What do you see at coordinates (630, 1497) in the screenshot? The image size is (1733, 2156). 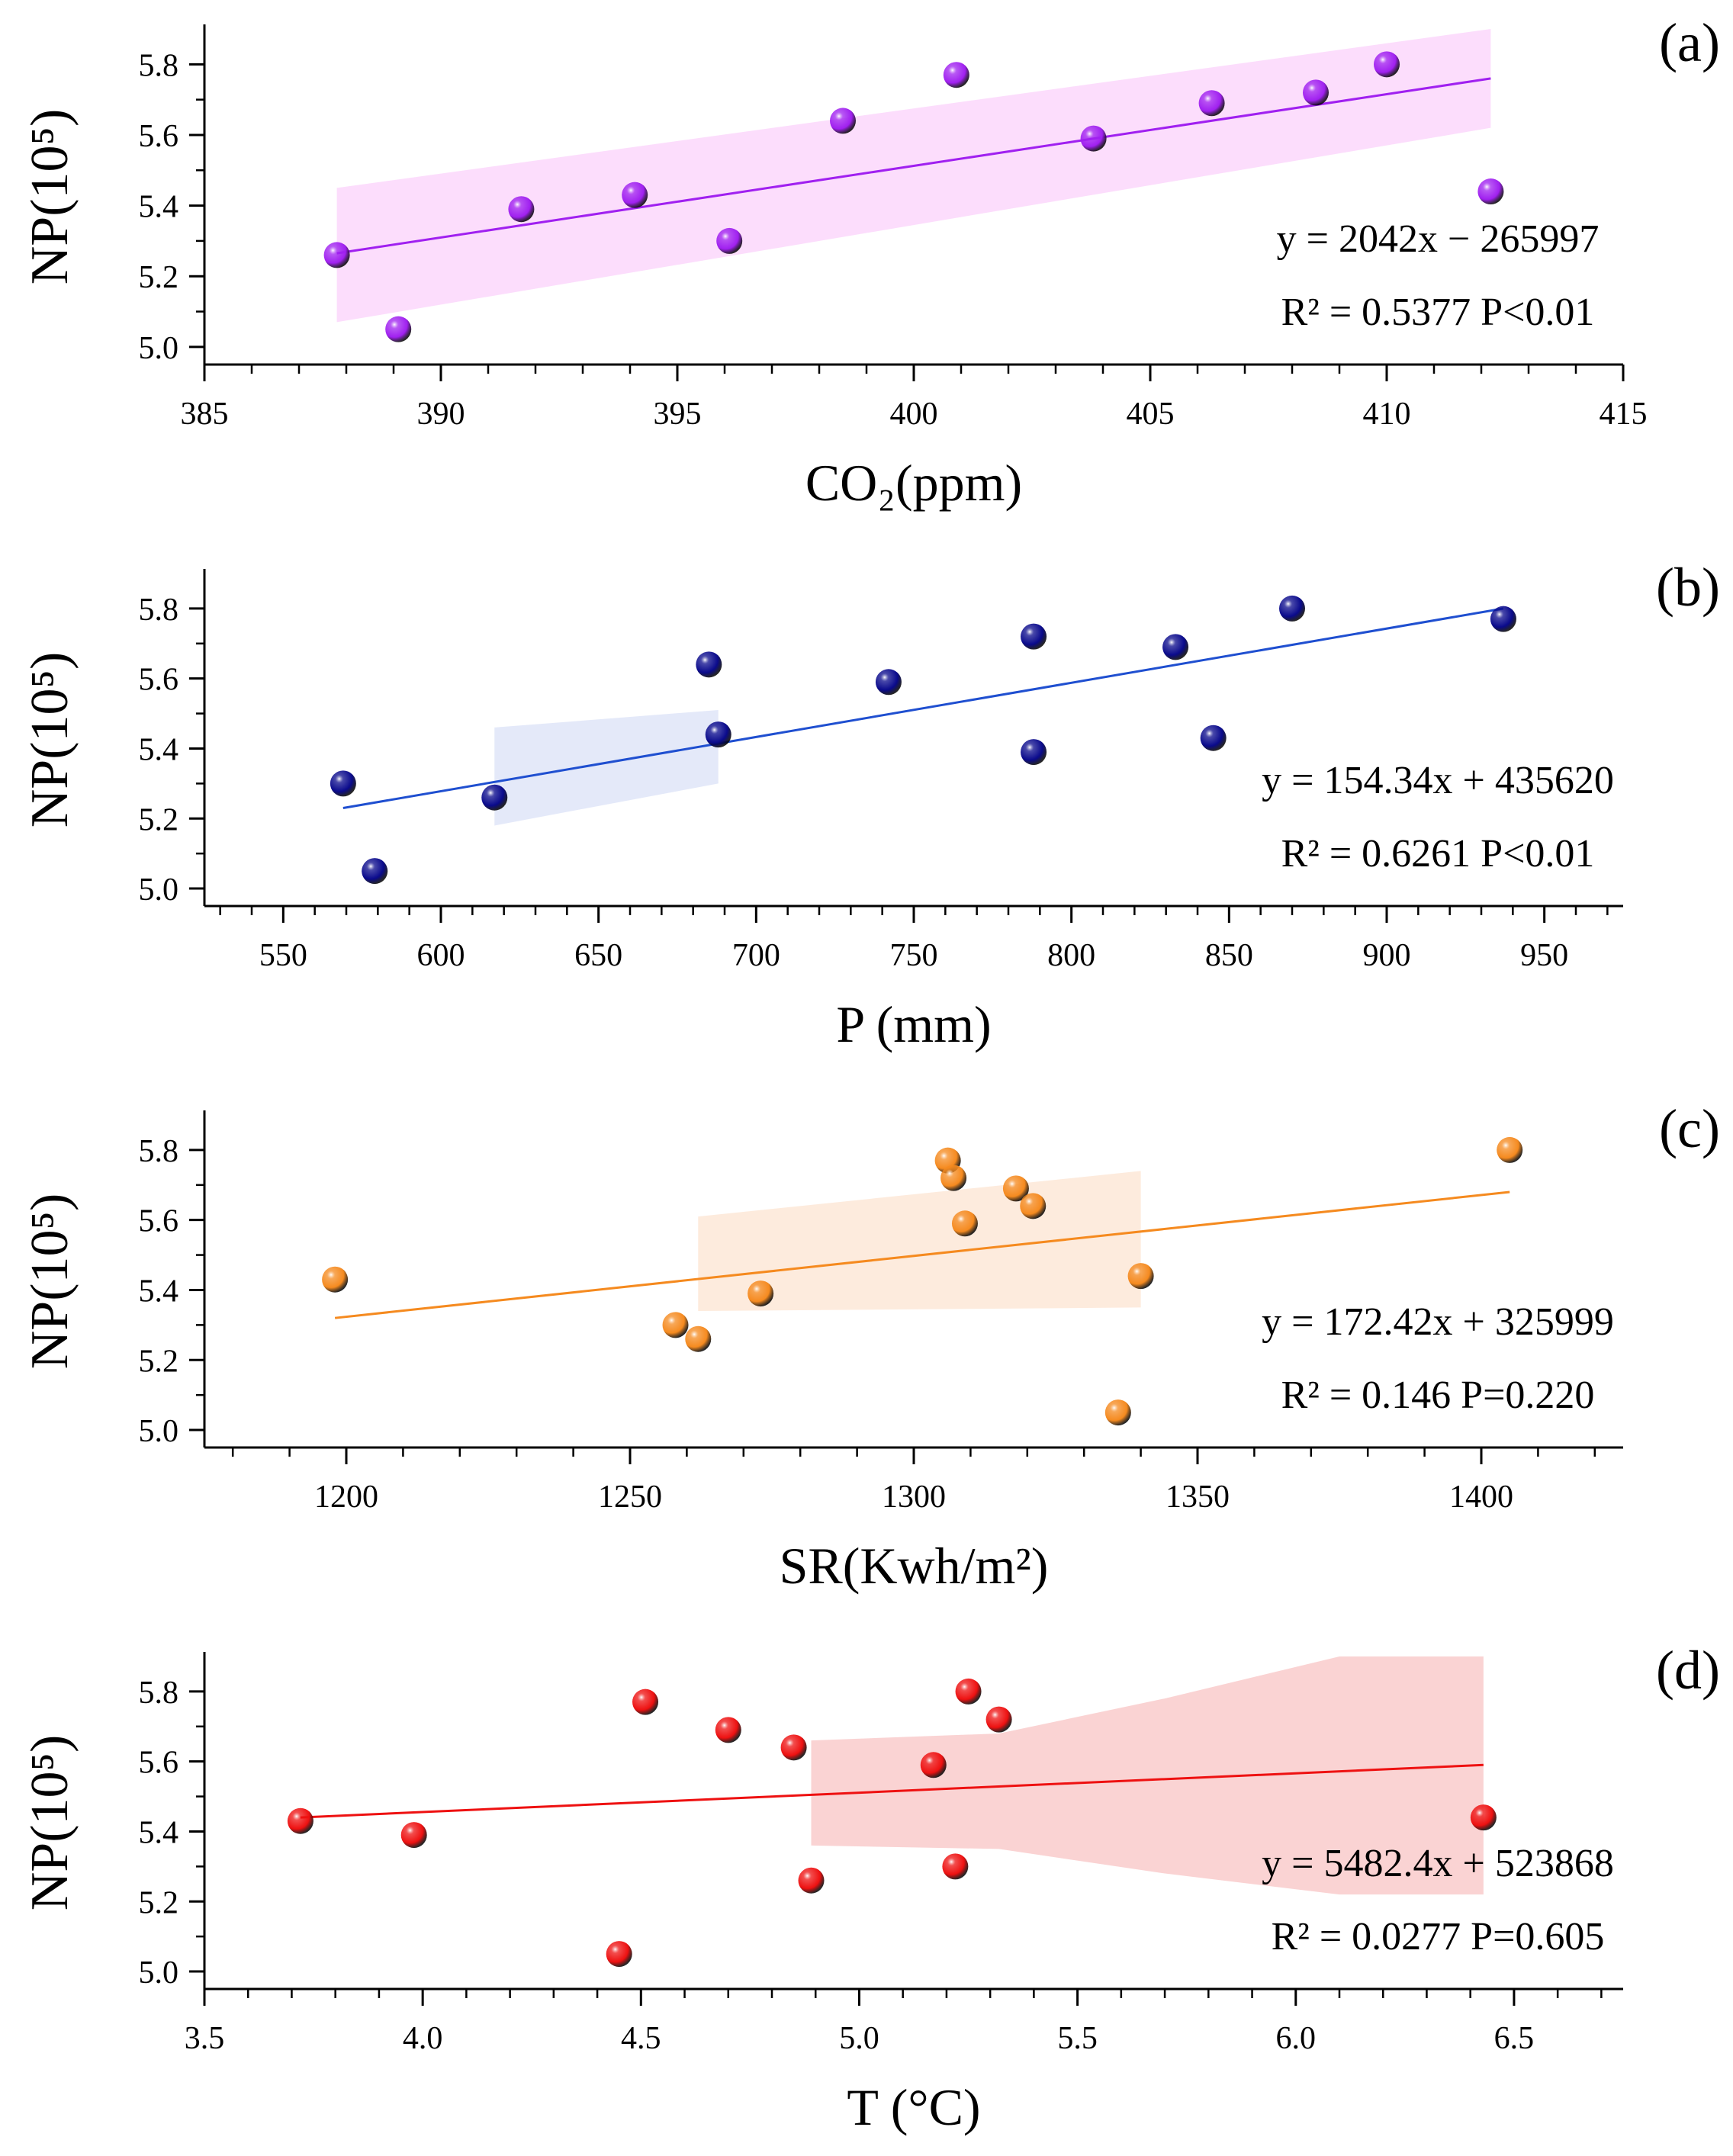 I see `x-tick-label: 1250` at bounding box center [630, 1497].